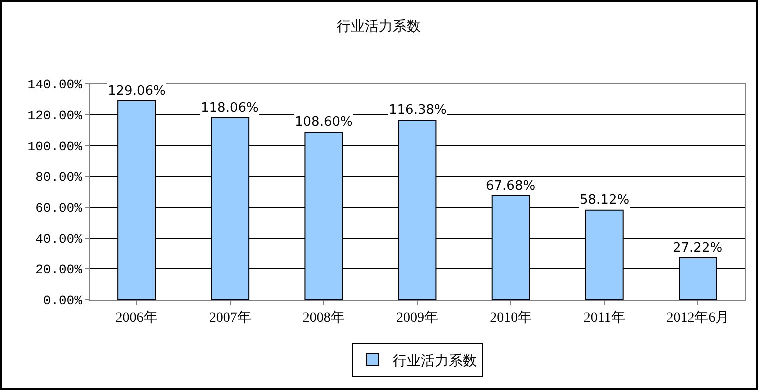 The image size is (758, 390). I want to click on y-tick-label: 0.00%, so click(63, 301).